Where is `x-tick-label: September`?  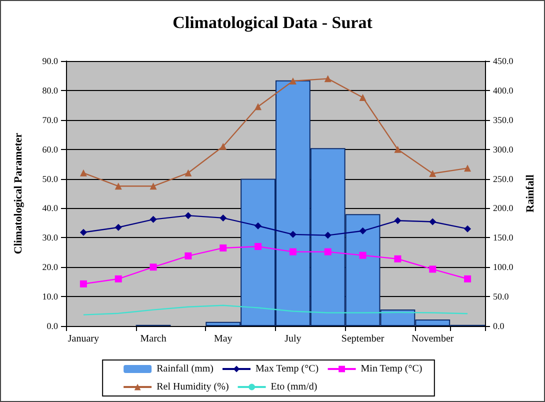
x-tick-label: September is located at coordinates (363, 339).